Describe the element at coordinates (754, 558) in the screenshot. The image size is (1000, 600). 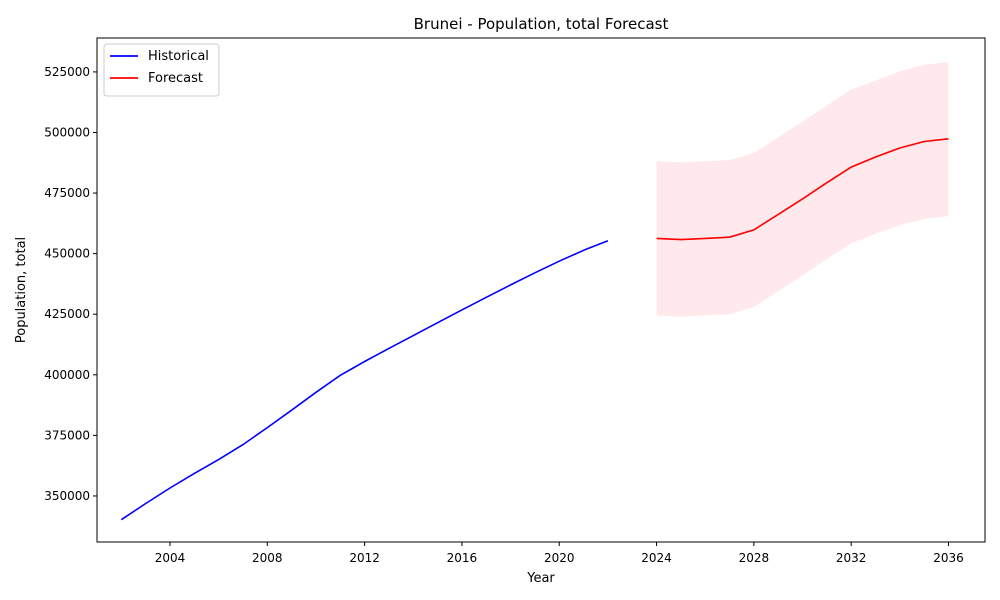
I see `x-tick-label: 2028` at that location.